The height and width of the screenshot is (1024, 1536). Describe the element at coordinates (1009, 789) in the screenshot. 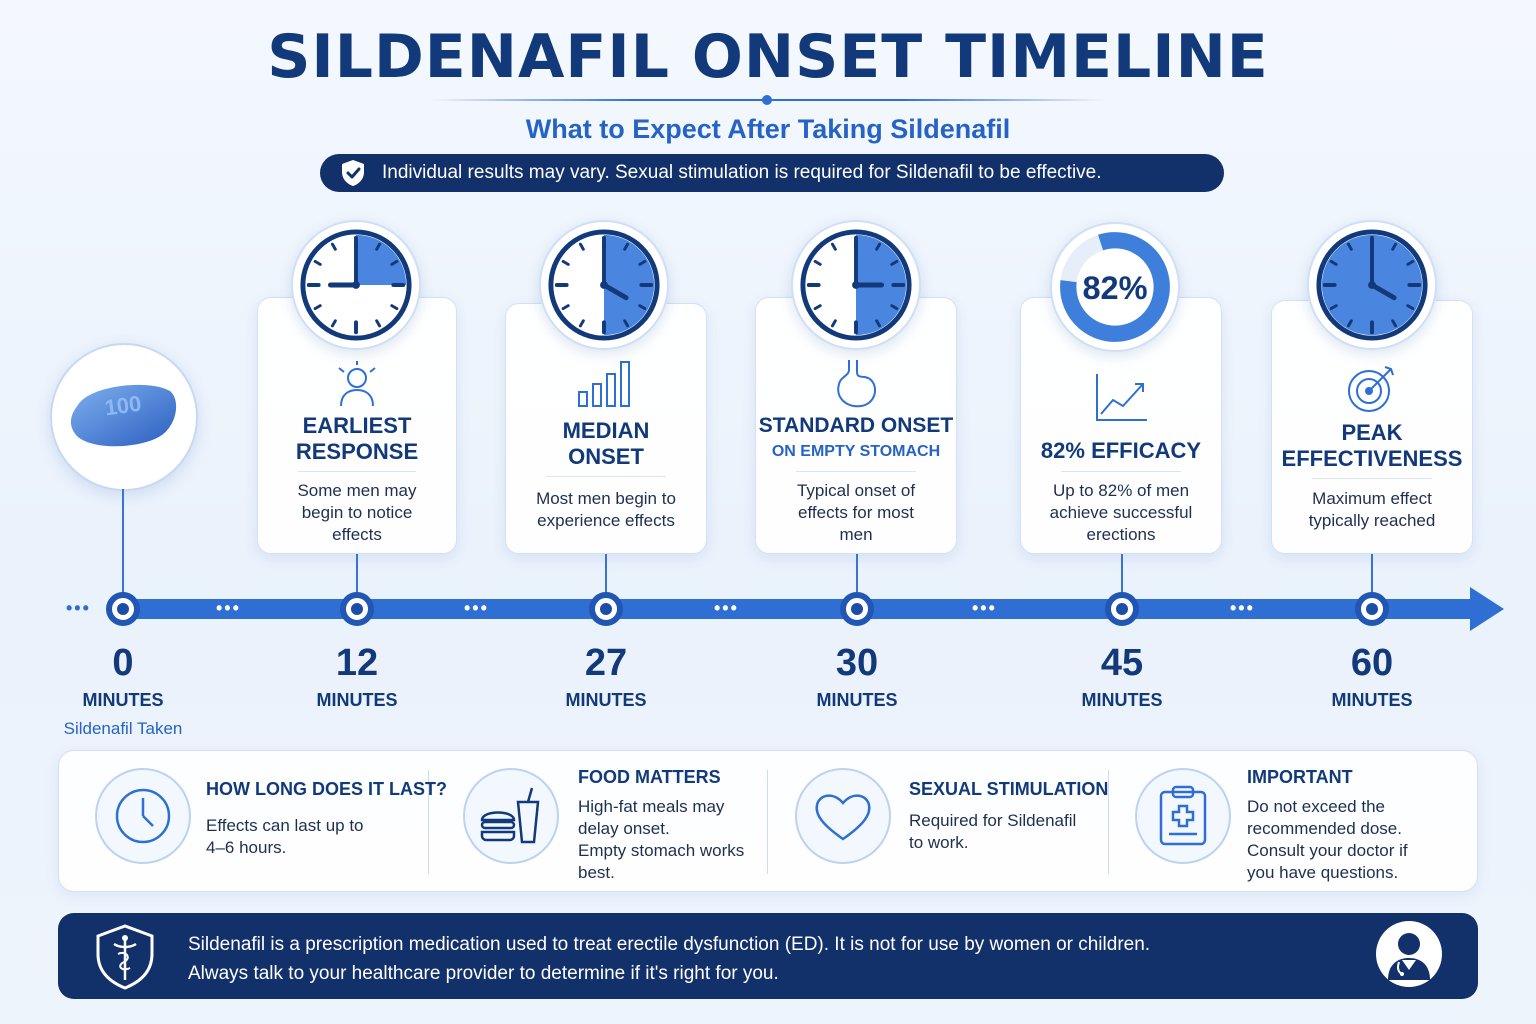

I see `info-title: SEXUAL STIMULATION` at that location.